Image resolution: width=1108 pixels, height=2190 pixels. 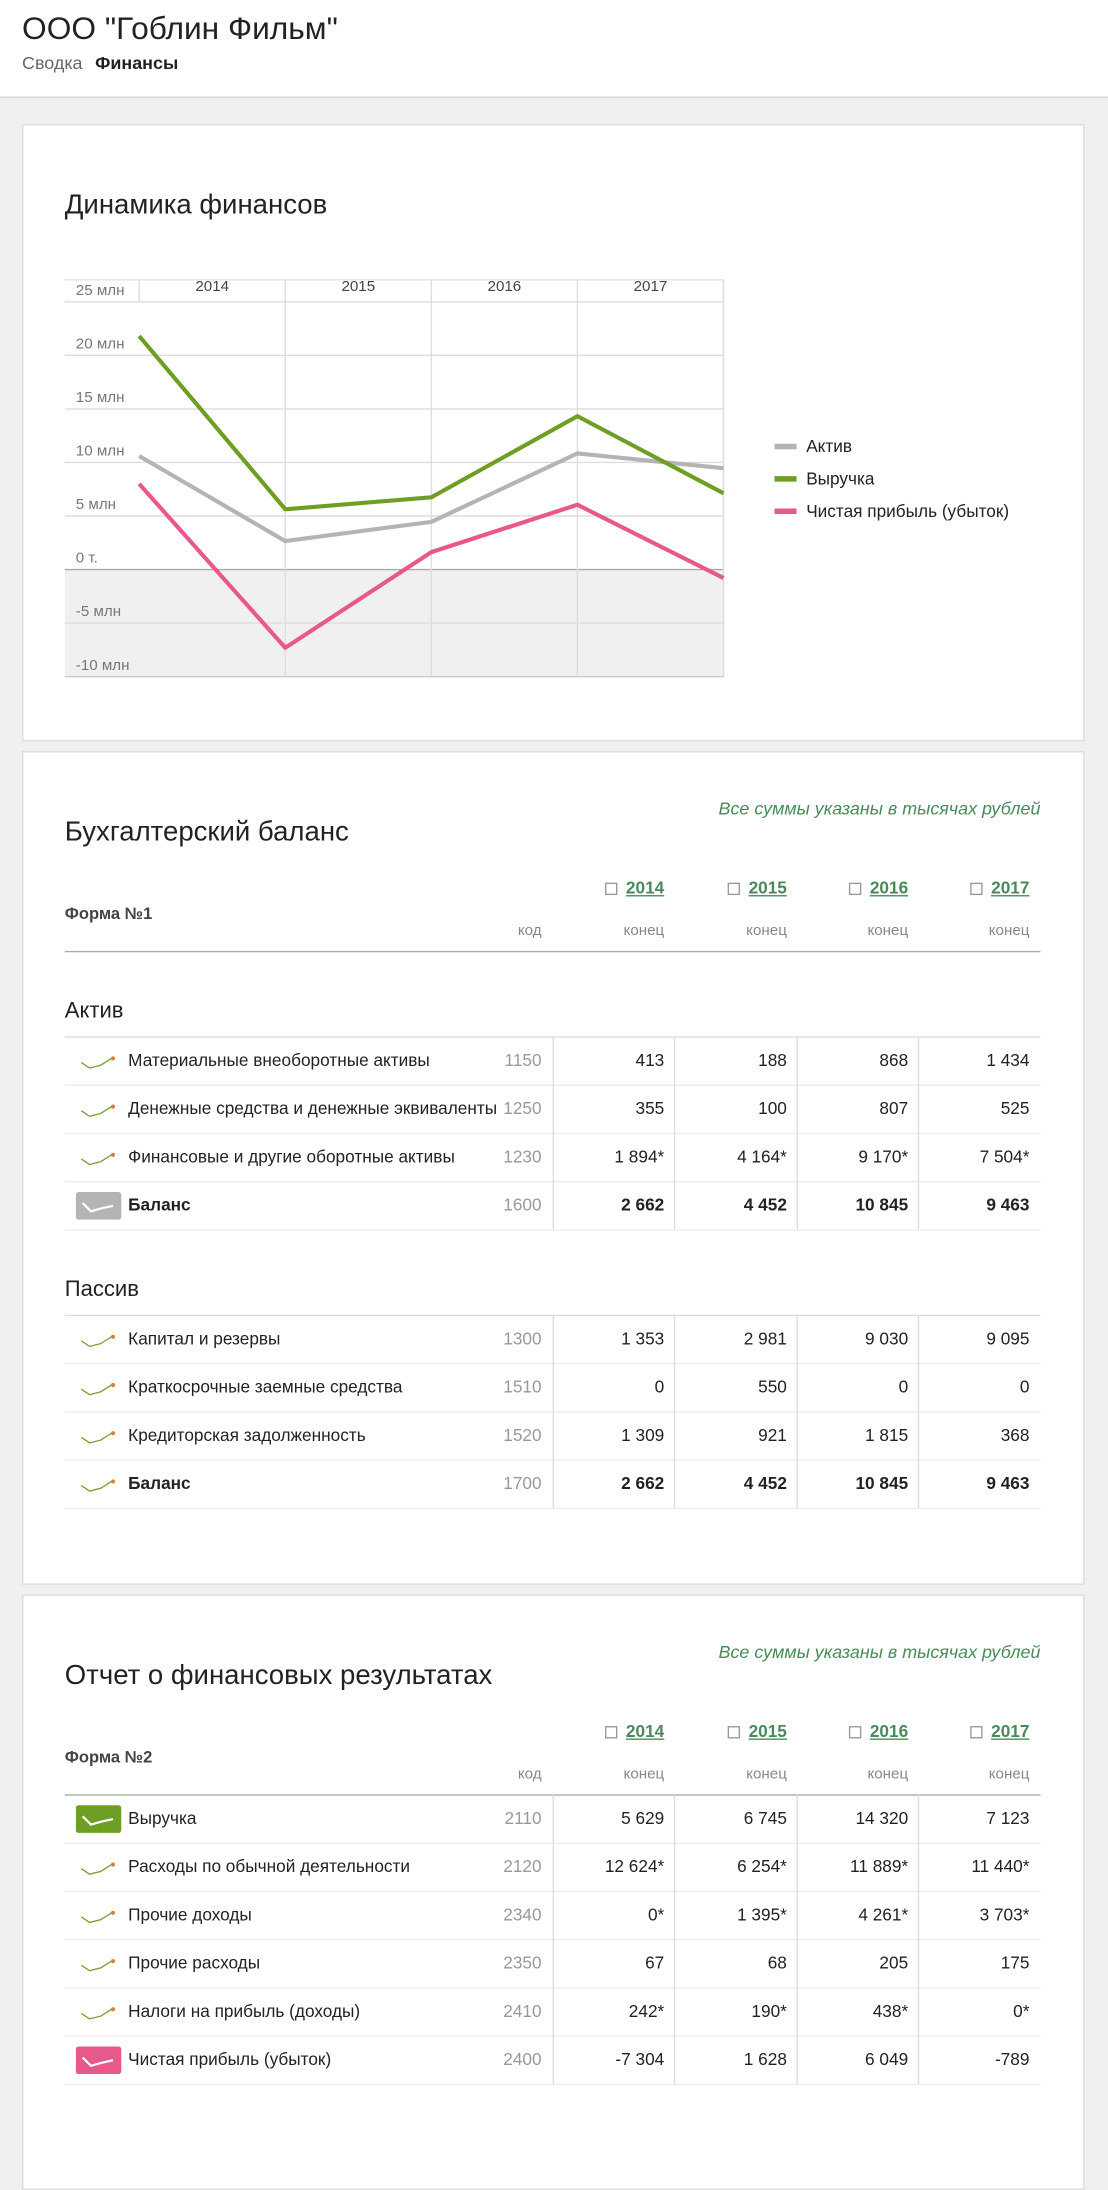 I want to click on cell-value: 9 463, so click(x=1008, y=1483).